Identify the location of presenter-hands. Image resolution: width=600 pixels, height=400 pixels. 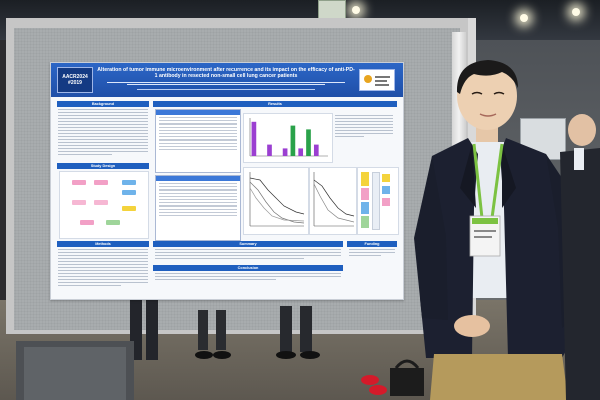
(472, 326).